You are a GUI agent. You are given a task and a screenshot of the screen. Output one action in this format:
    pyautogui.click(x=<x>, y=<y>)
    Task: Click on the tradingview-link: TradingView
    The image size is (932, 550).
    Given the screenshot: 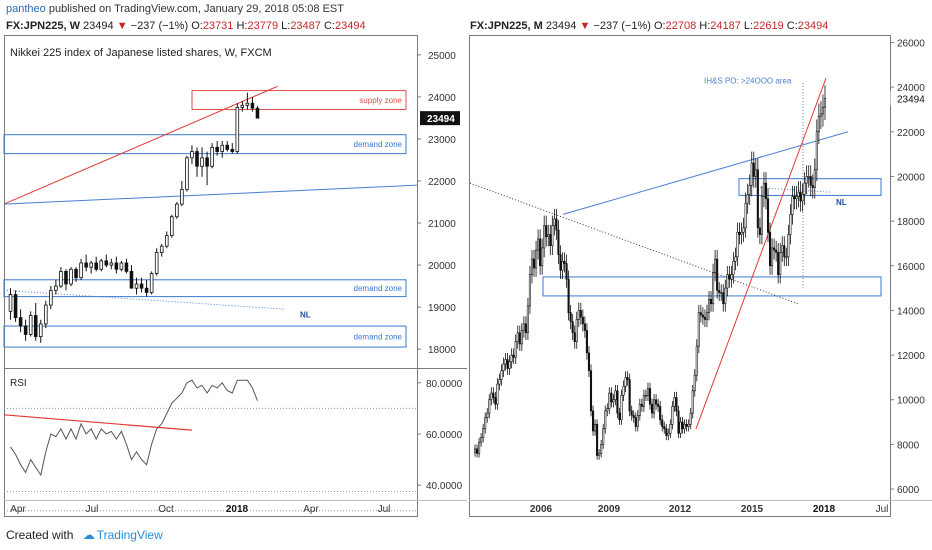 What is the action you would take?
    pyautogui.click(x=129, y=535)
    